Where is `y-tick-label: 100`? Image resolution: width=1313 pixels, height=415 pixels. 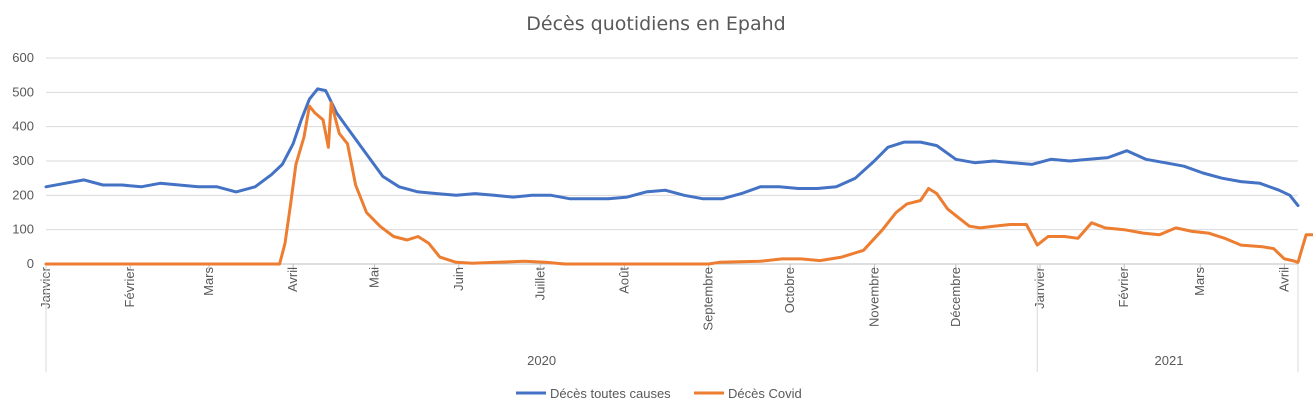 y-tick-label: 100 is located at coordinates (23, 229).